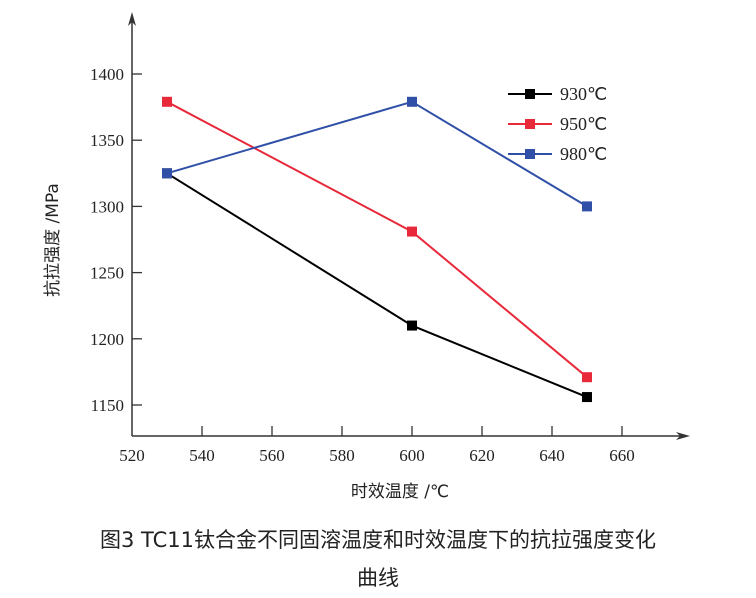  Describe the element at coordinates (107, 74) in the screenshot. I see `y-tick-label: 1400` at that location.